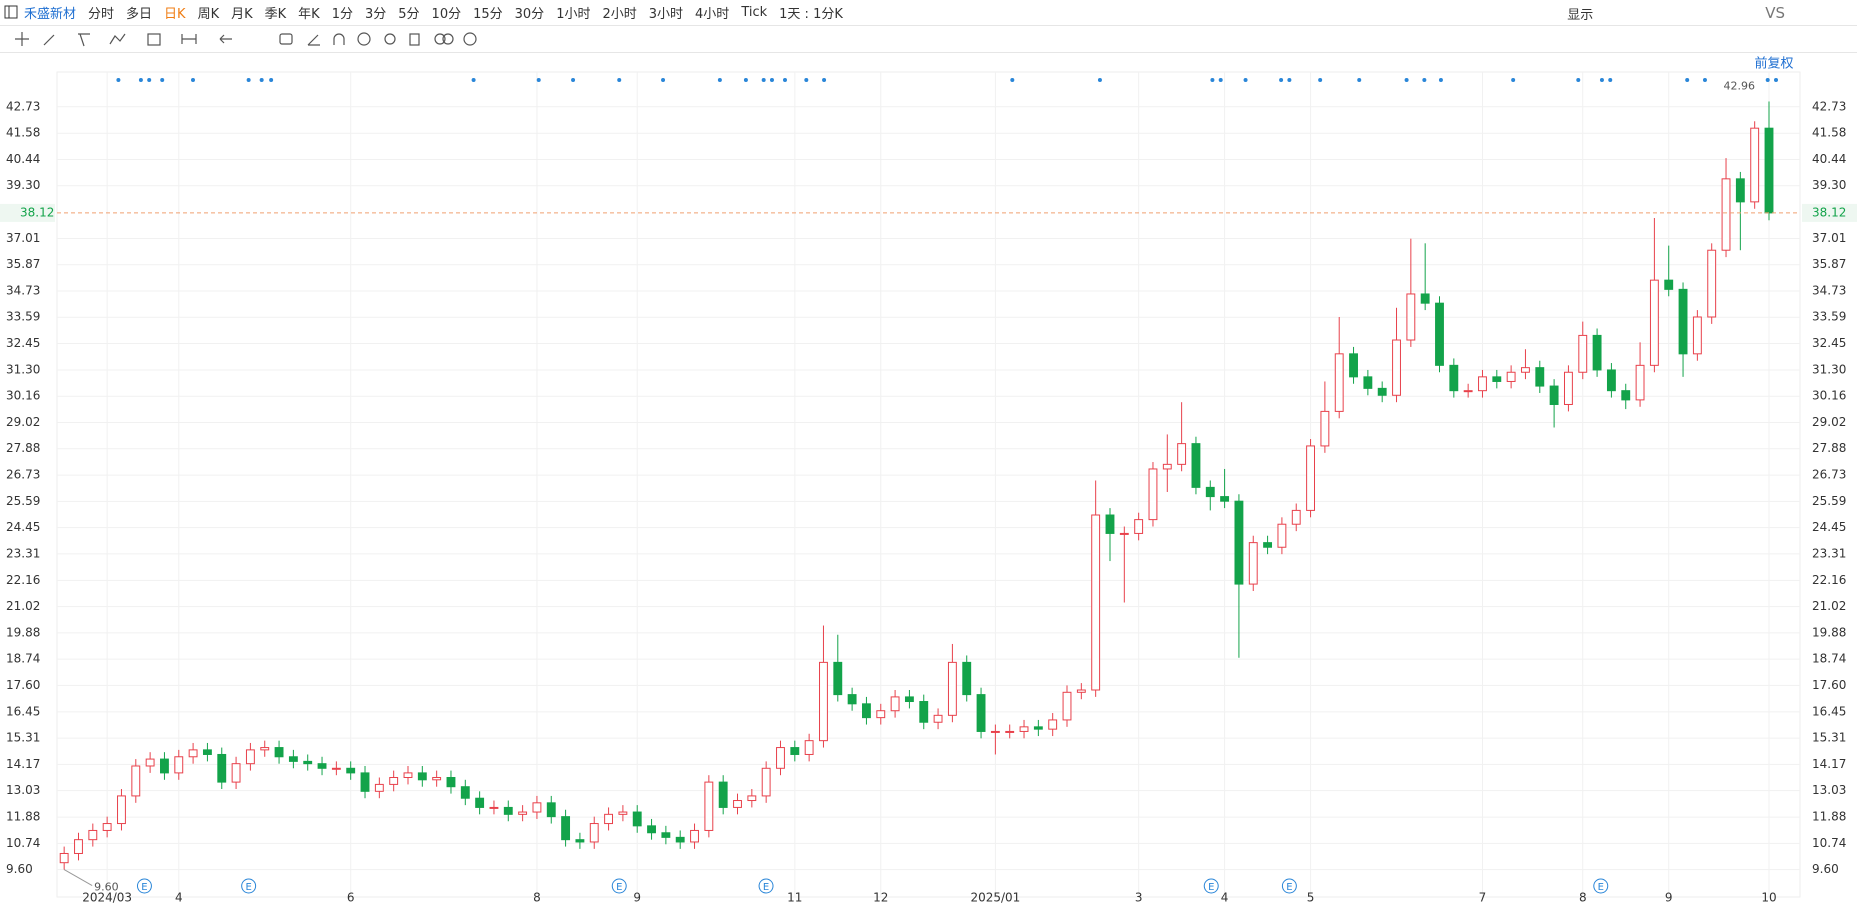  What do you see at coordinates (23, 817) in the screenshot?
I see `y-tick-label: 11.88` at bounding box center [23, 817].